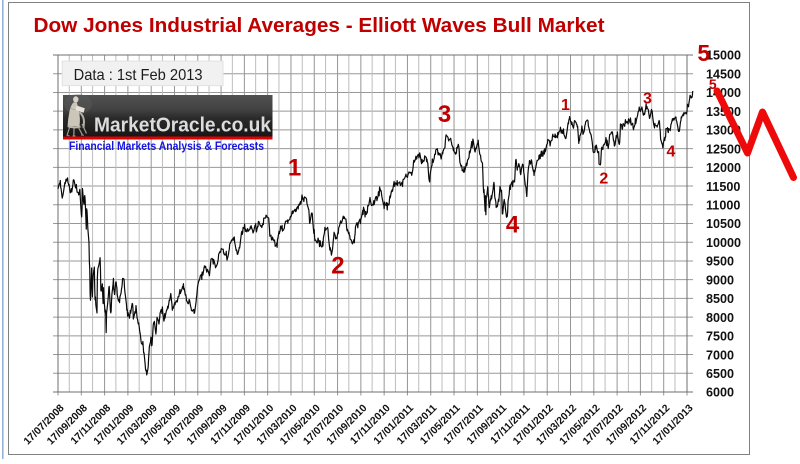 This screenshot has width=800, height=464. Describe the element at coordinates (723, 56) in the screenshot. I see `svg-text: 15000` at that location.